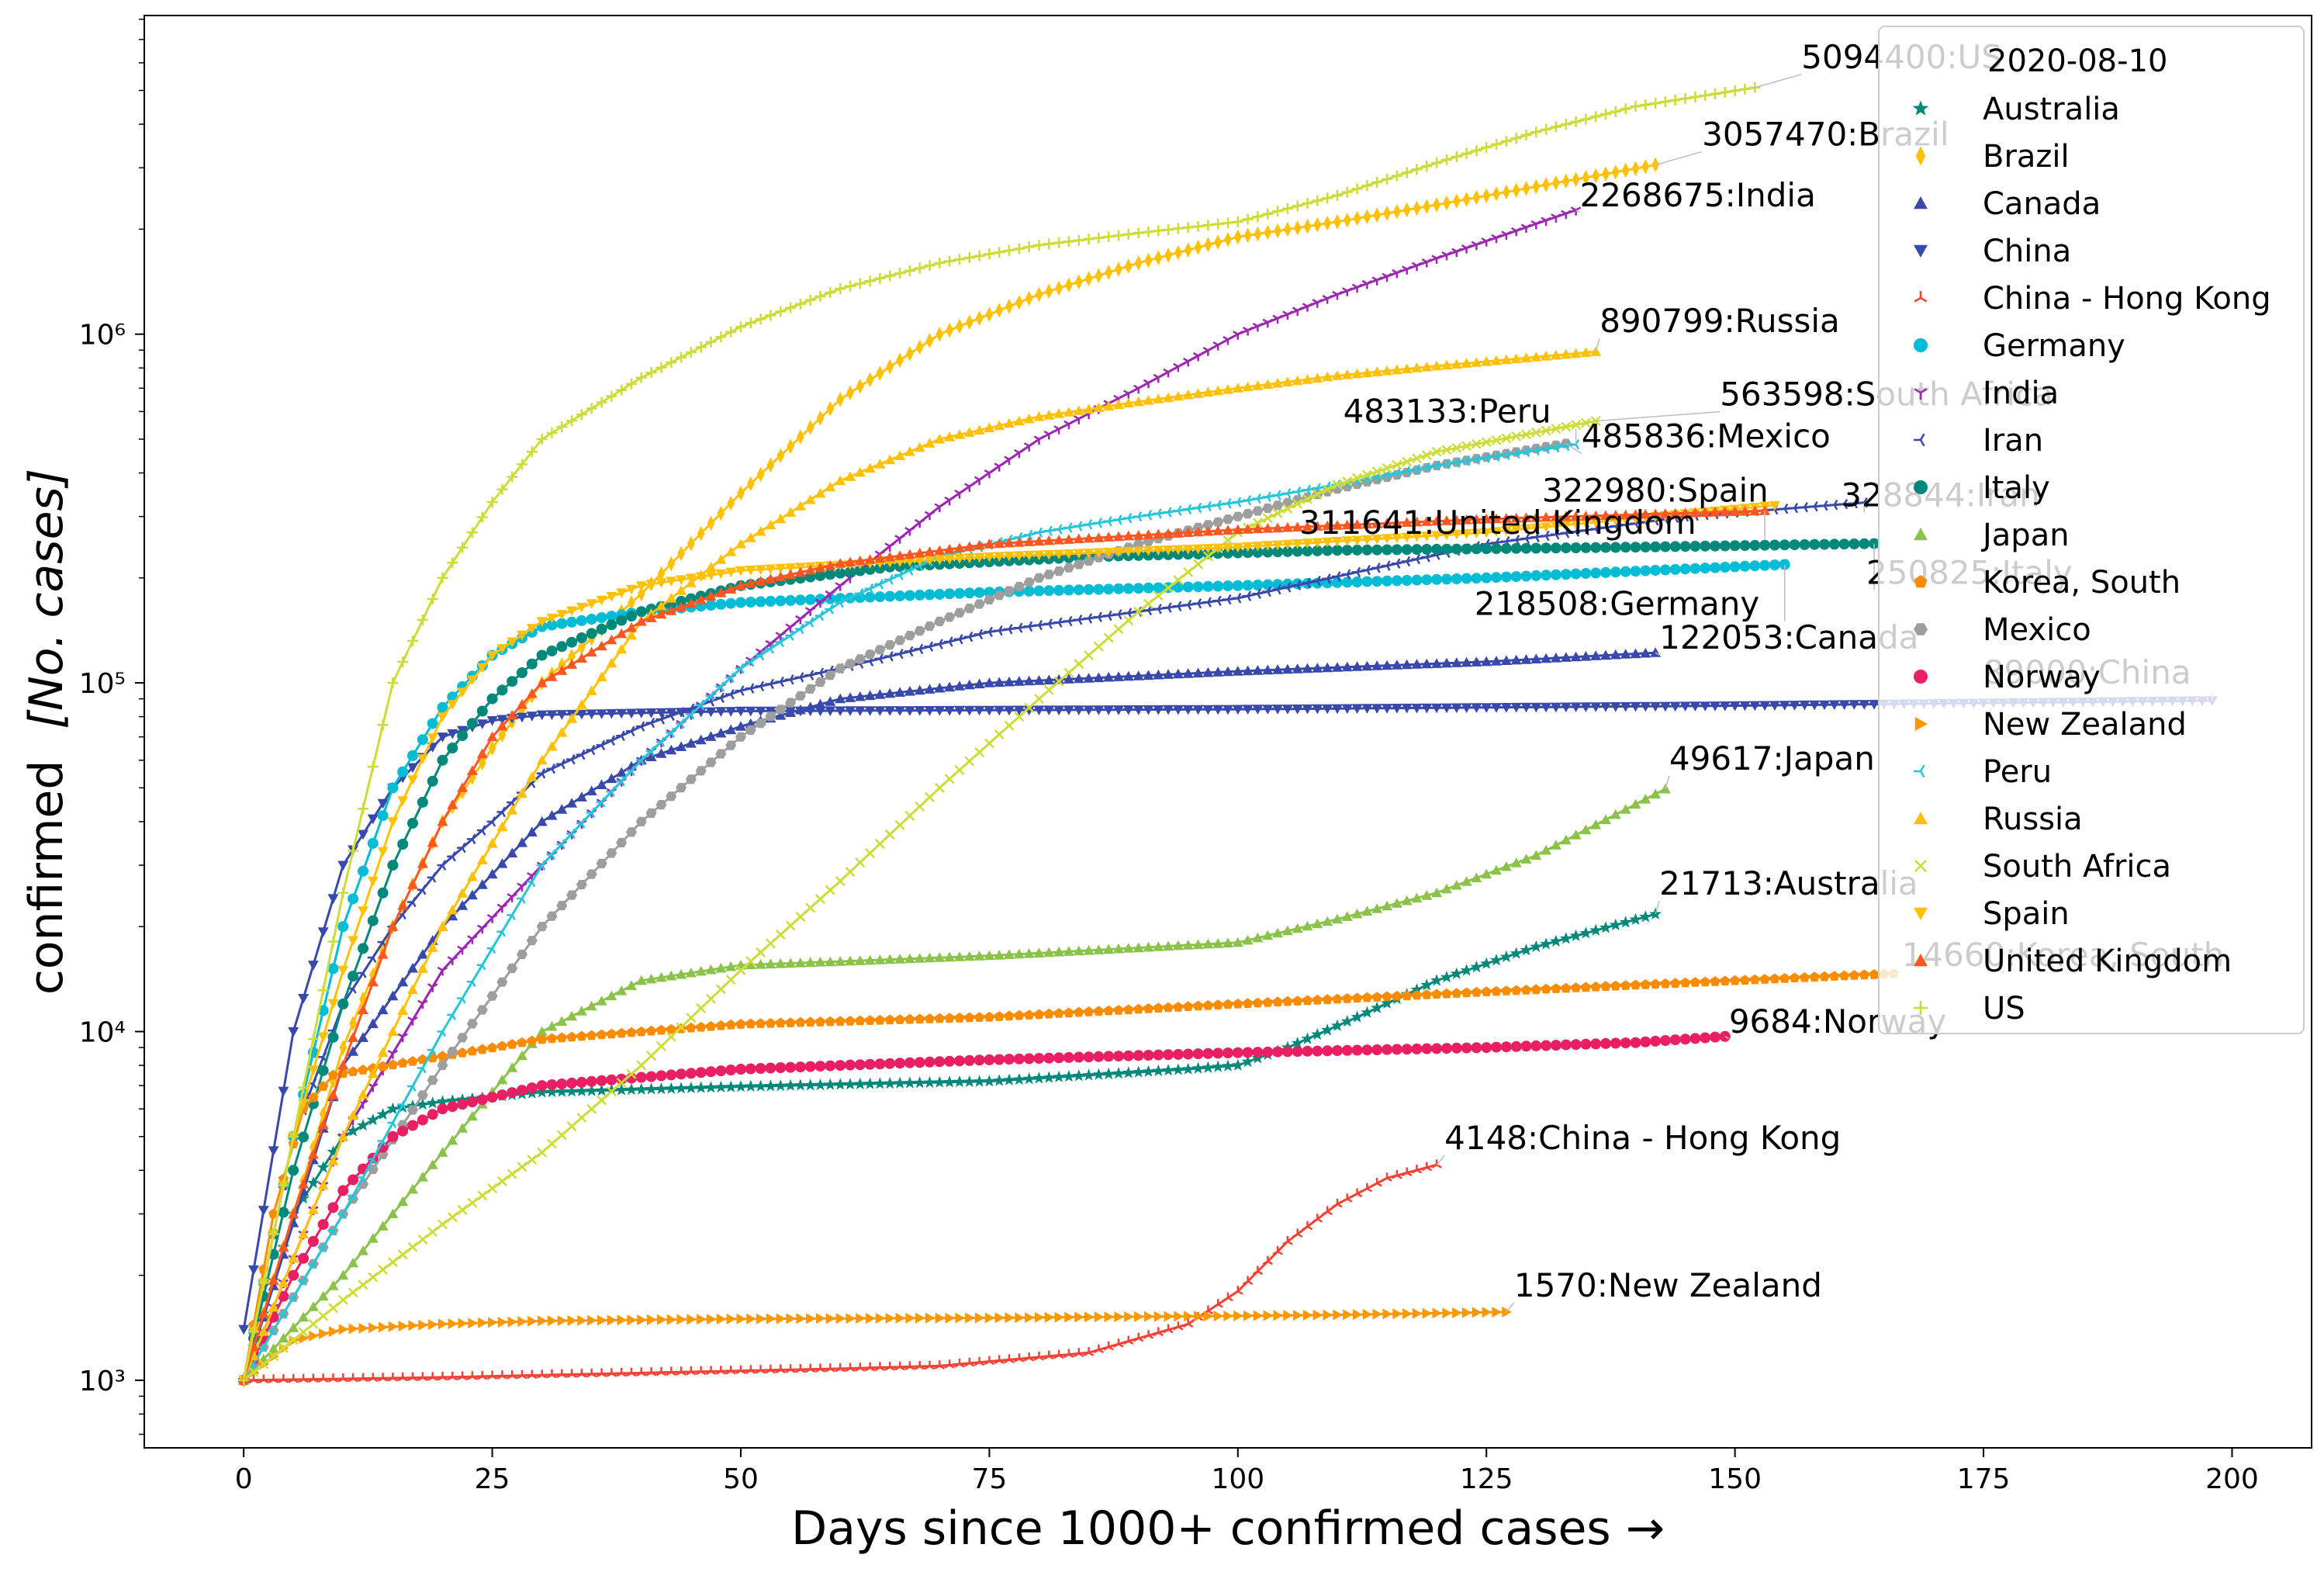  I want to click on legend-item: Italy, so click(1982, 488).